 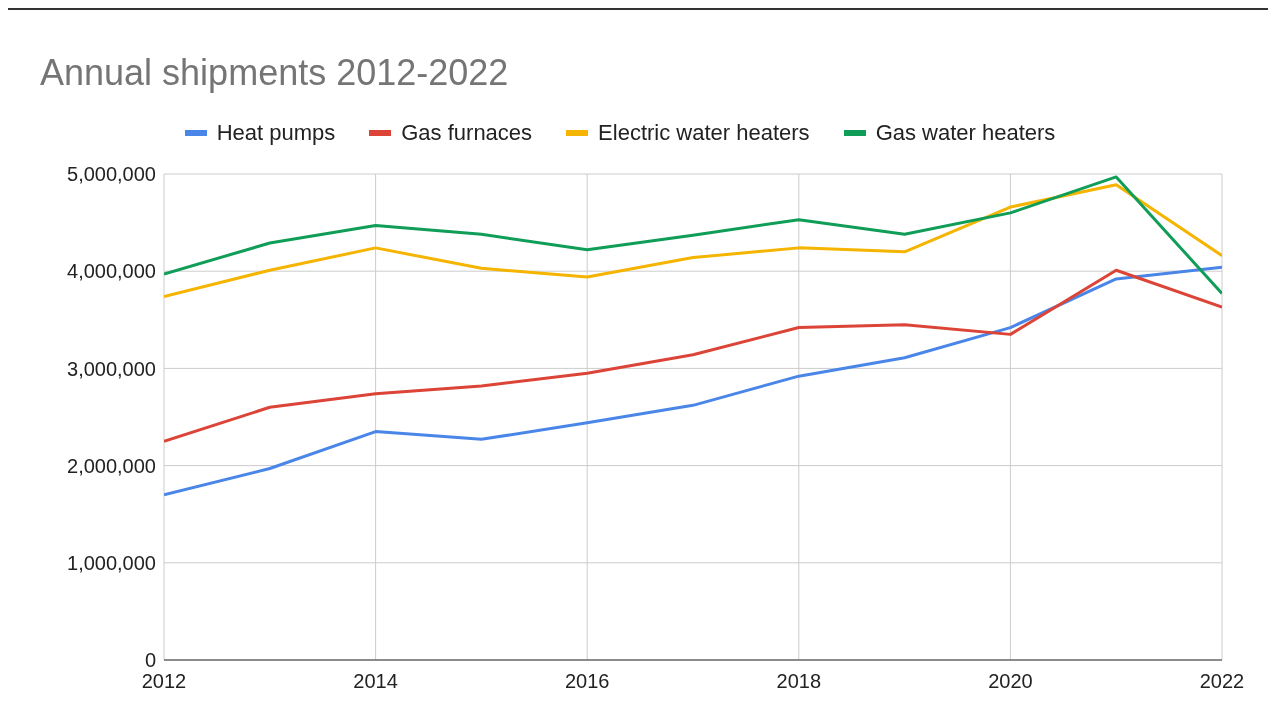 I want to click on y-tick-label: 1,000,000, so click(x=111, y=562).